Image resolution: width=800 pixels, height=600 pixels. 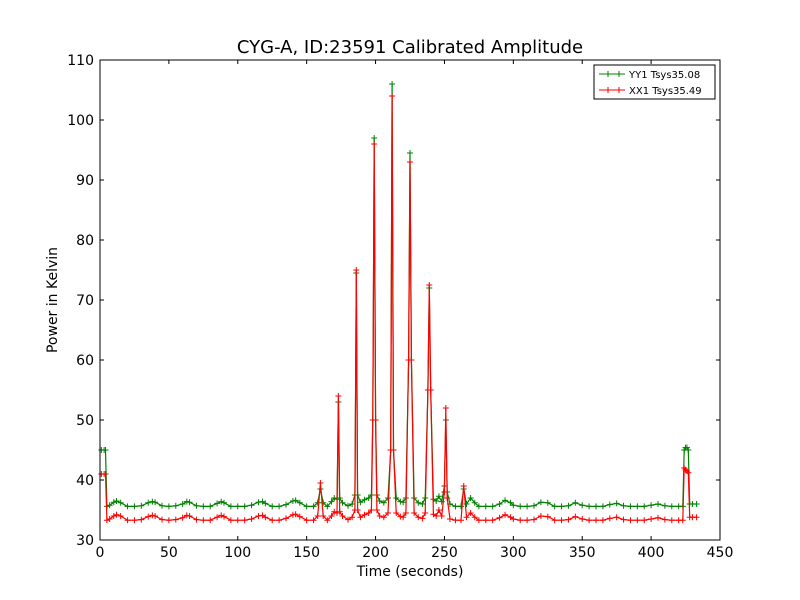 What do you see at coordinates (80, 61) in the screenshot?
I see `y-tick-label: 110` at bounding box center [80, 61].